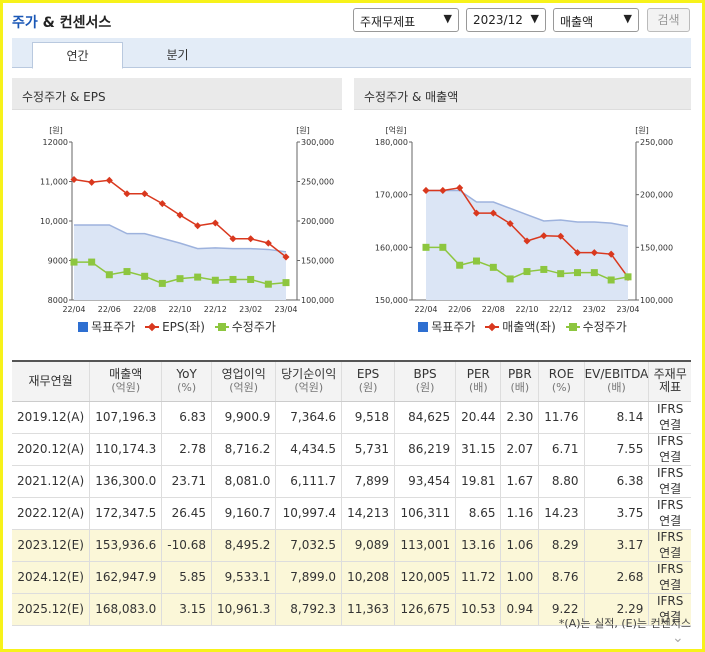  Describe the element at coordinates (77, 55) in the screenshot. I see `tab-annual: 연간` at that location.